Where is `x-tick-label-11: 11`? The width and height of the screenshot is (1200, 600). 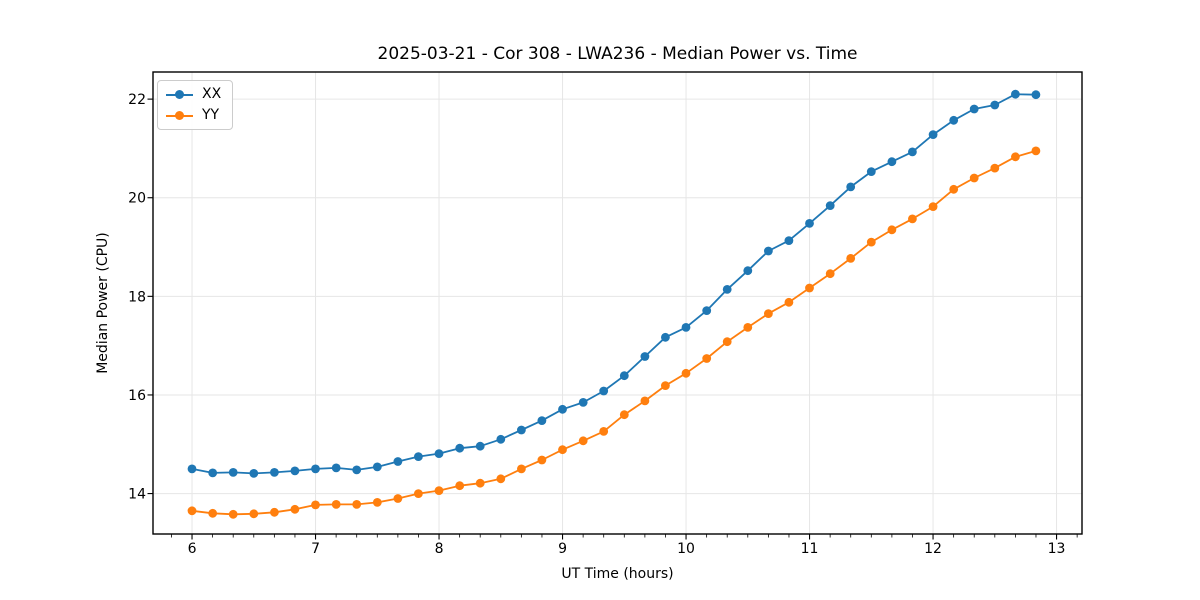
x-tick-label-11: 11 is located at coordinates (810, 549).